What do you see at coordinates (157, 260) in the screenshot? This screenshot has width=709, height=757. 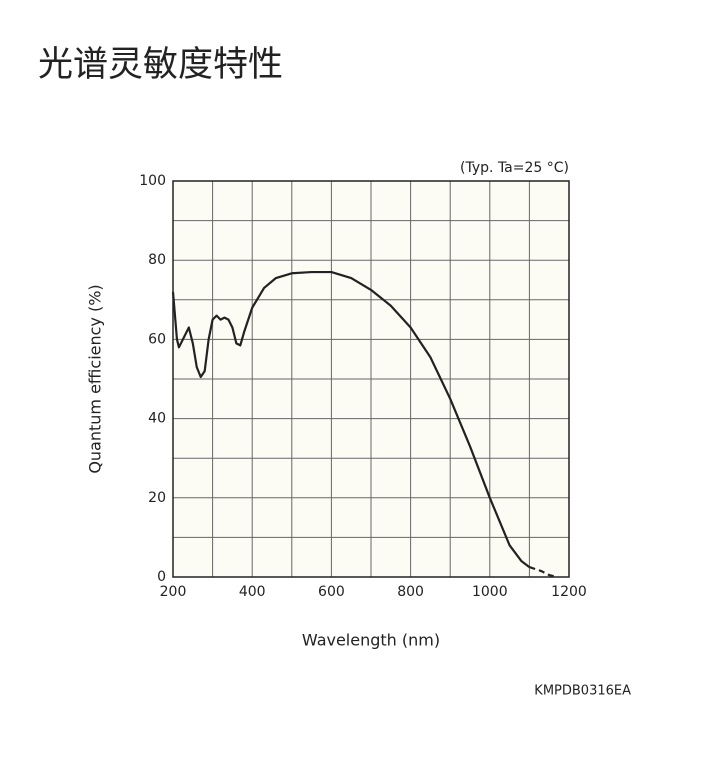 I see `y-tick-label: 80` at bounding box center [157, 260].